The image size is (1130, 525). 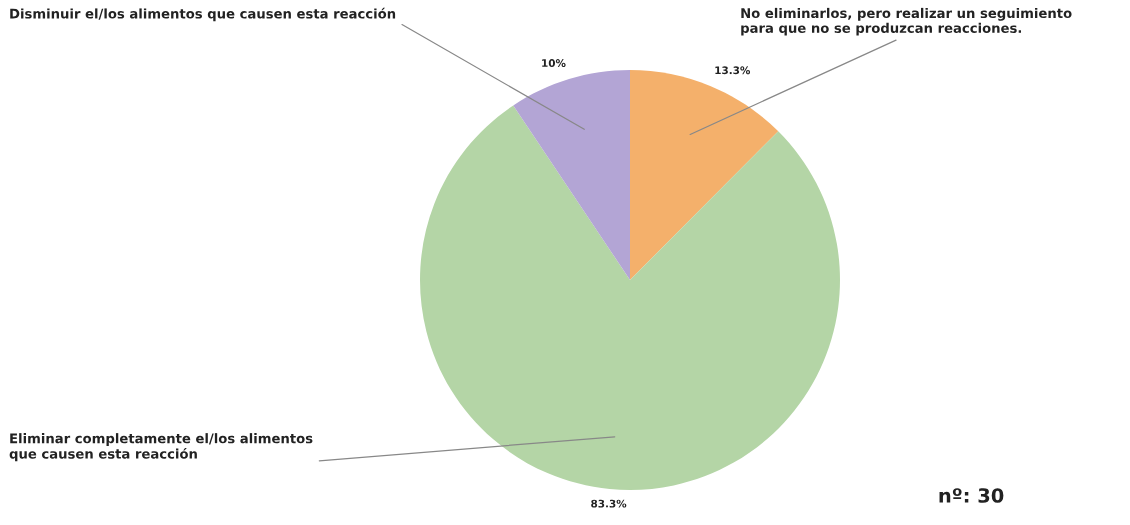 I want to click on text: nº: 30, so click(x=971, y=495).